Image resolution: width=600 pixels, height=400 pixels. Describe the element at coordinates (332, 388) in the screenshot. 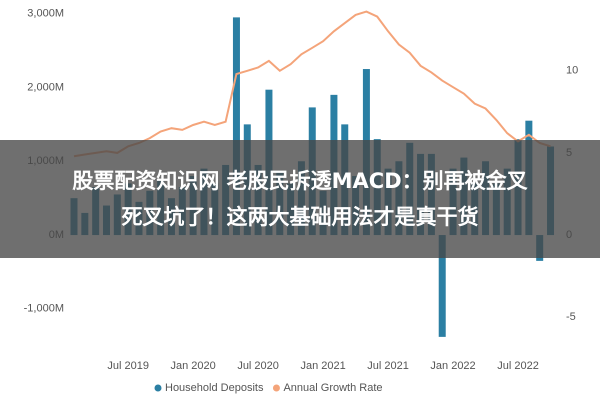

I see `legend-label: Annual Growth Rate` at that location.